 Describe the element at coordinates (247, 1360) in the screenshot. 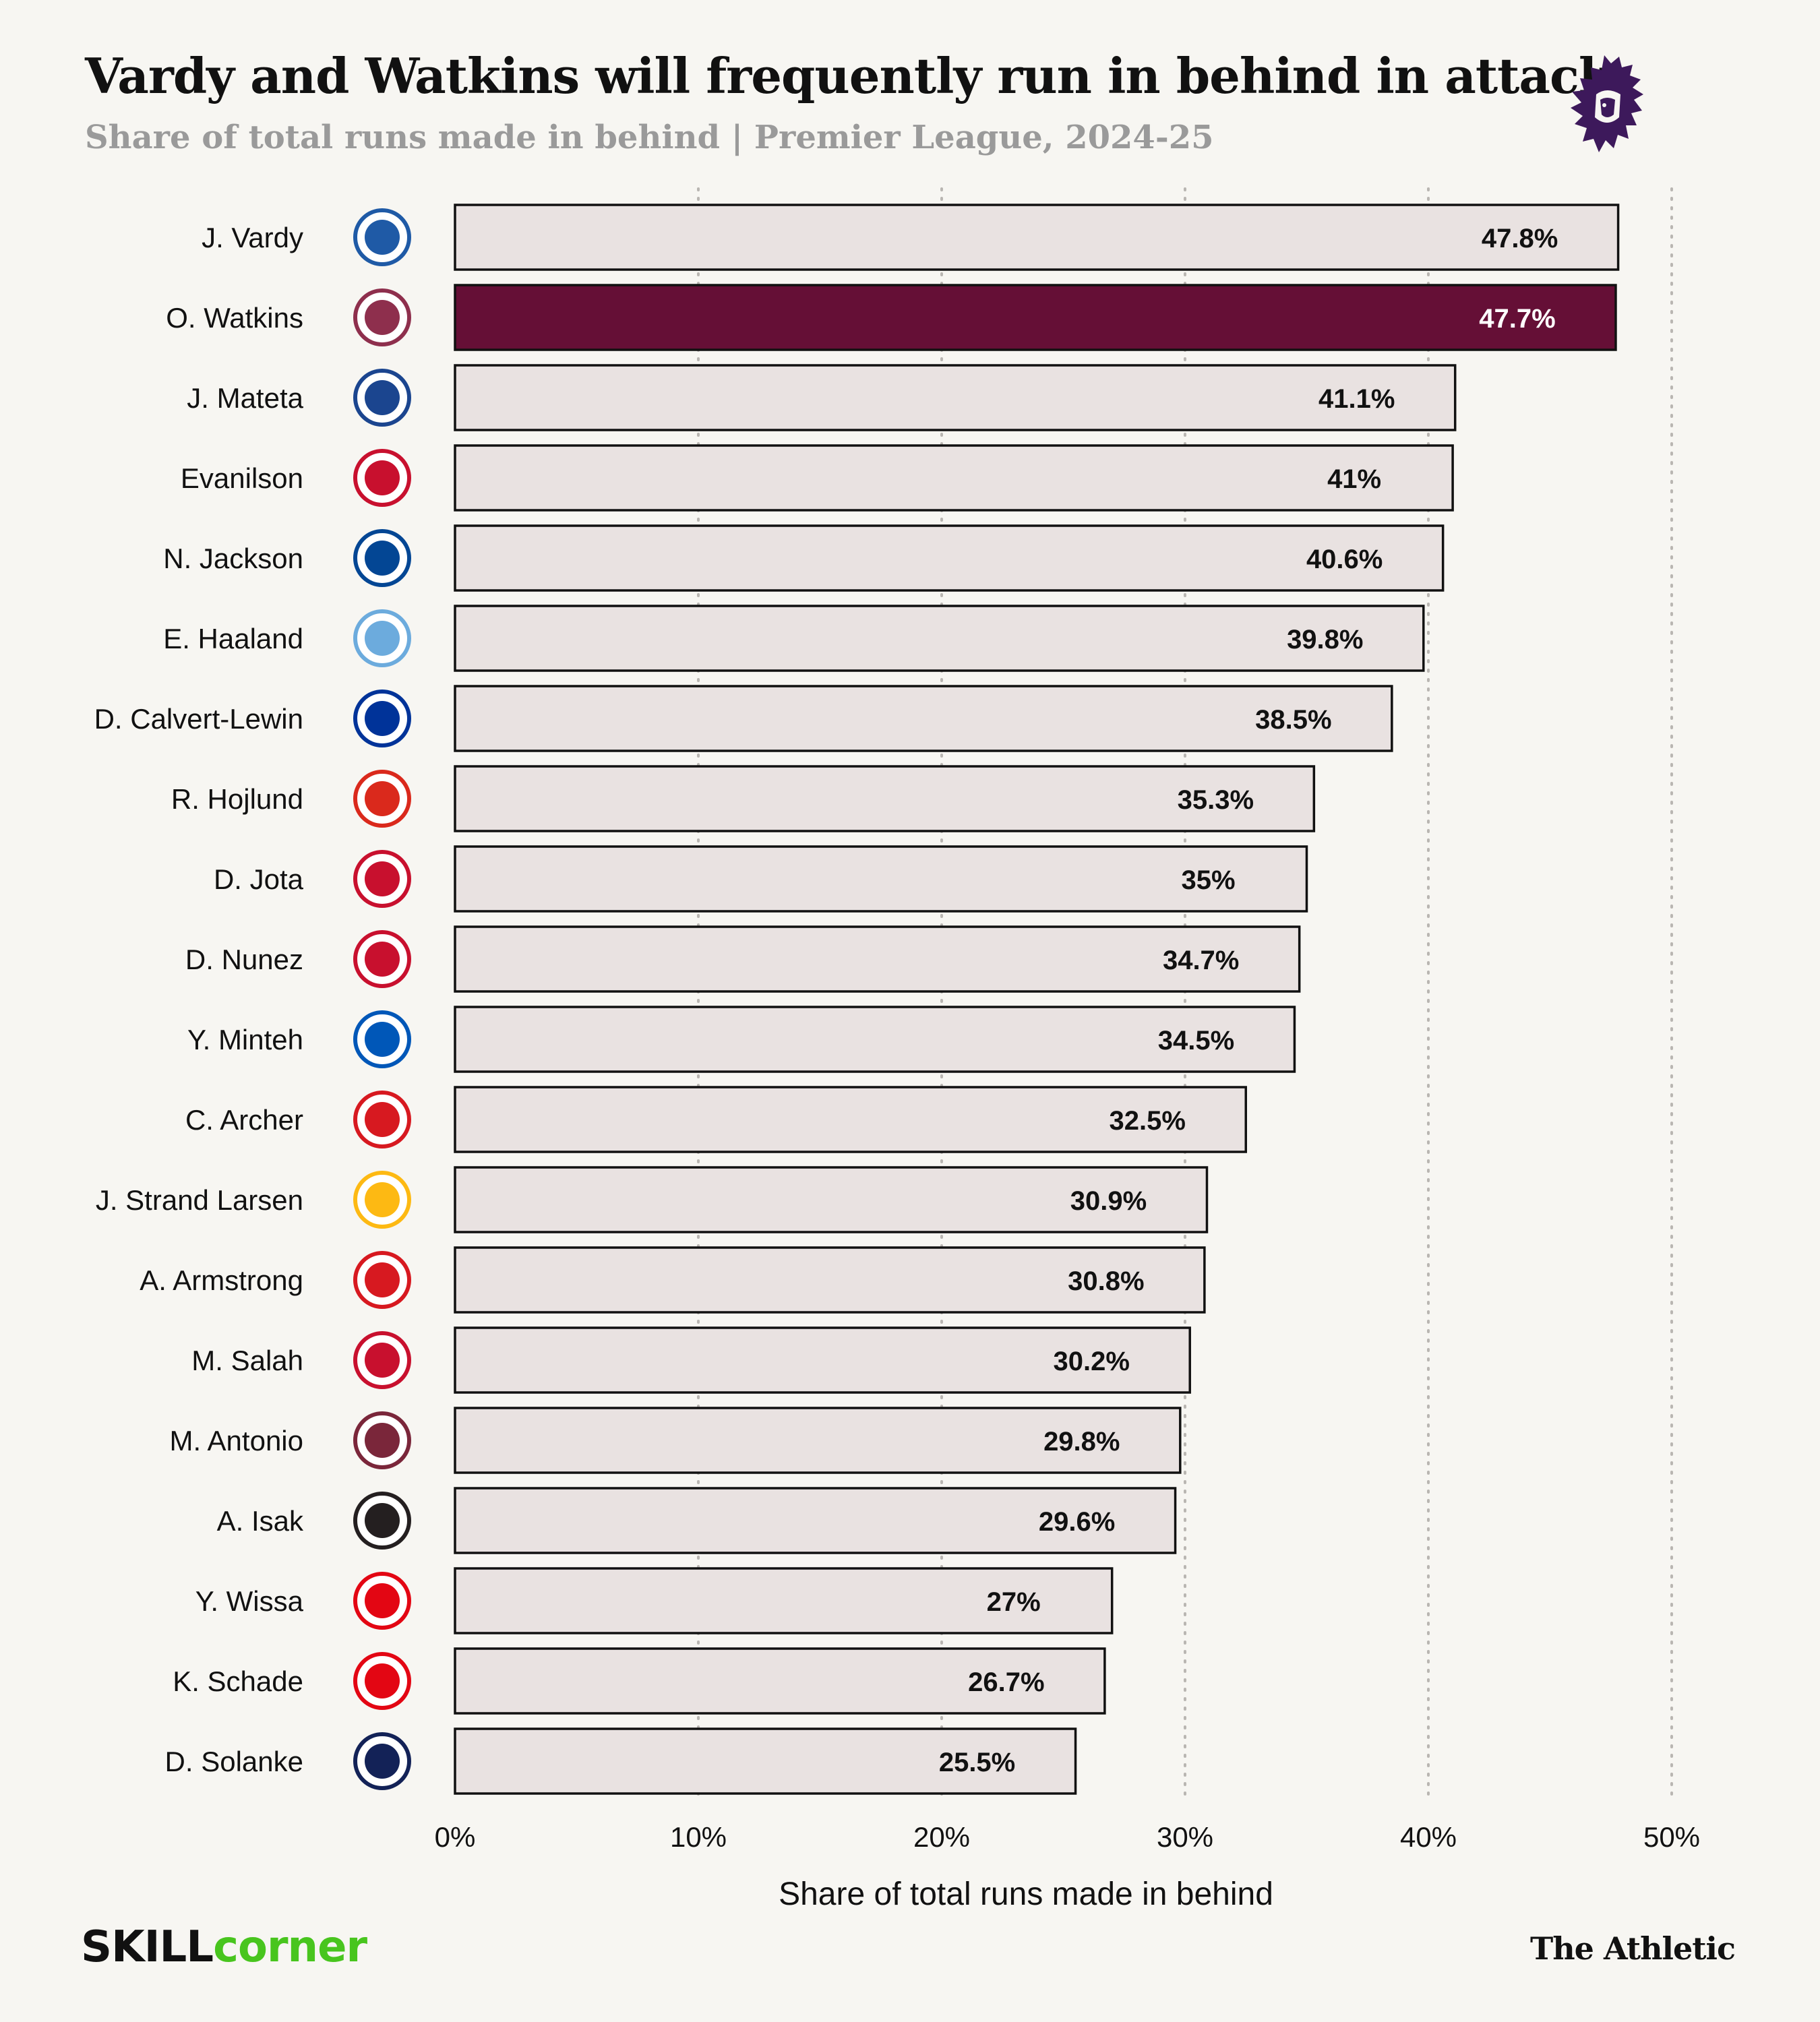

I see `player-label: M. Salah` at that location.